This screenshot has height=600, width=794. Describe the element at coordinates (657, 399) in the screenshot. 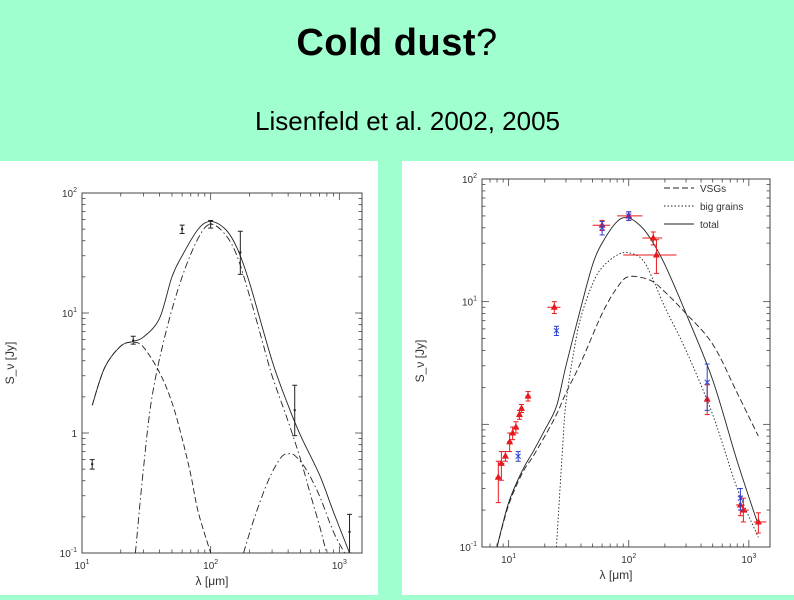

I see `series-line-big-grains` at that location.